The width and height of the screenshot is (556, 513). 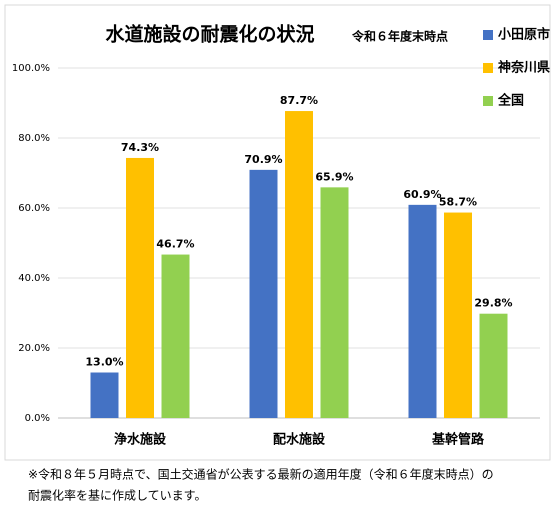 I want to click on chart-title: 水道施設の耐震化の状況, so click(x=209, y=34).